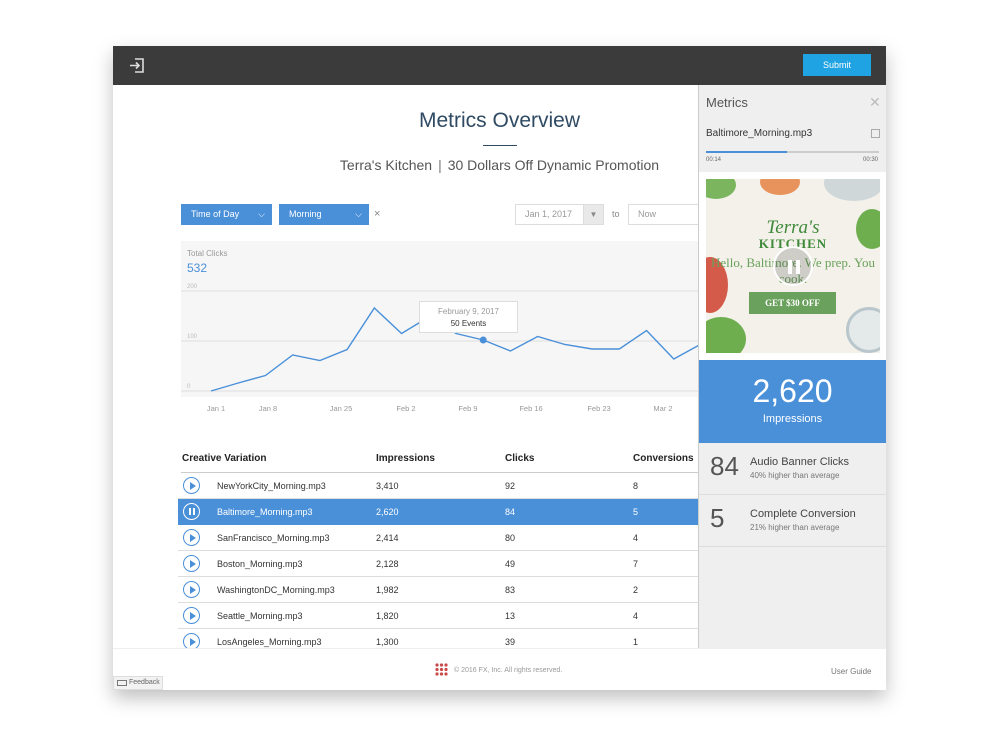 Image resolution: width=1000 pixels, height=752 pixels. What do you see at coordinates (324, 214) in the screenshot?
I see `value-dropdown: Morning ⌵` at bounding box center [324, 214].